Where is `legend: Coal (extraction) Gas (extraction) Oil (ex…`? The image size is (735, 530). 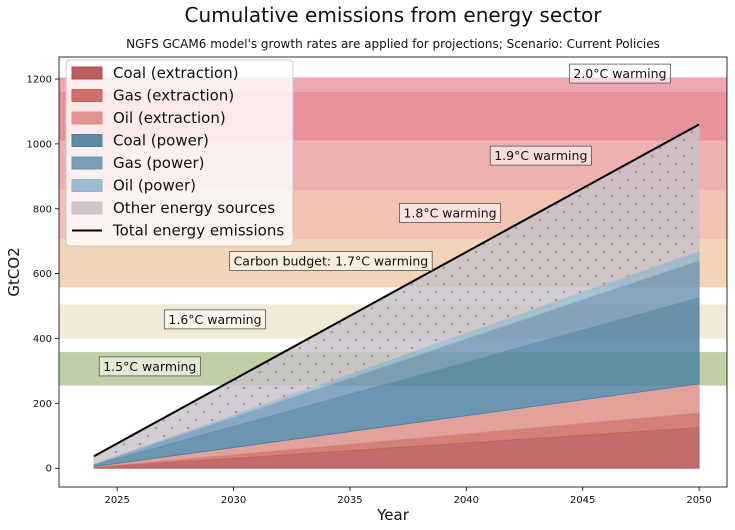 legend: Coal (extraction) Gas (extraction) Oil (ex… is located at coordinates (179, 153).